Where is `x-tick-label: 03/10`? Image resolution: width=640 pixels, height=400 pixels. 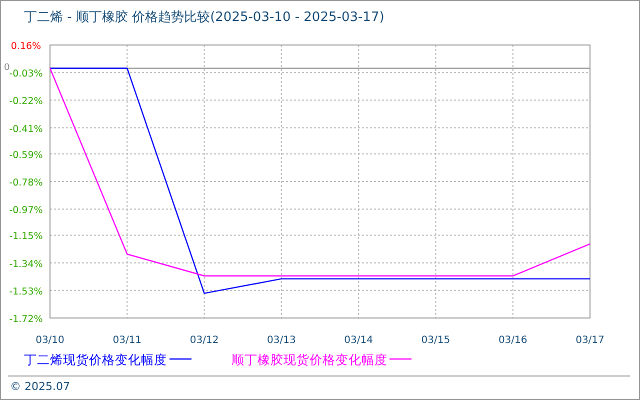 x-tick-label: 03/10 is located at coordinates (50, 340).